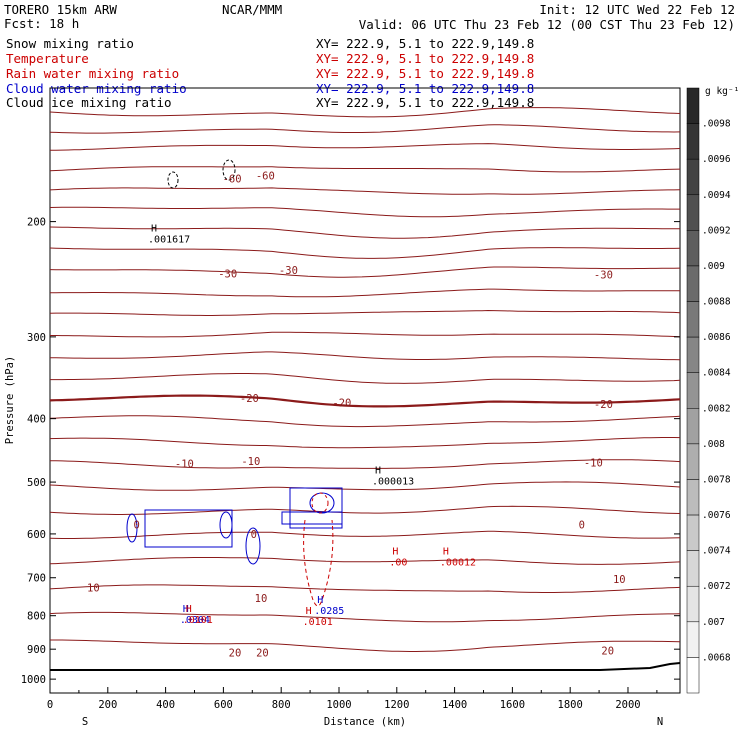 This screenshot has width=740, height=740. Describe the element at coordinates (722, 91) in the screenshot. I see `colorbar-unit: g kg⁻¹` at that location.